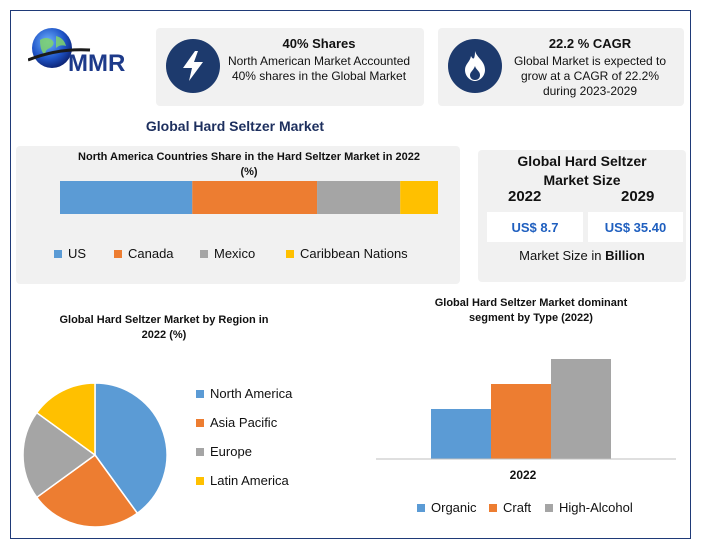  I want to click on cagr-desc-line1: Global Market is expected to, so click(590, 61).